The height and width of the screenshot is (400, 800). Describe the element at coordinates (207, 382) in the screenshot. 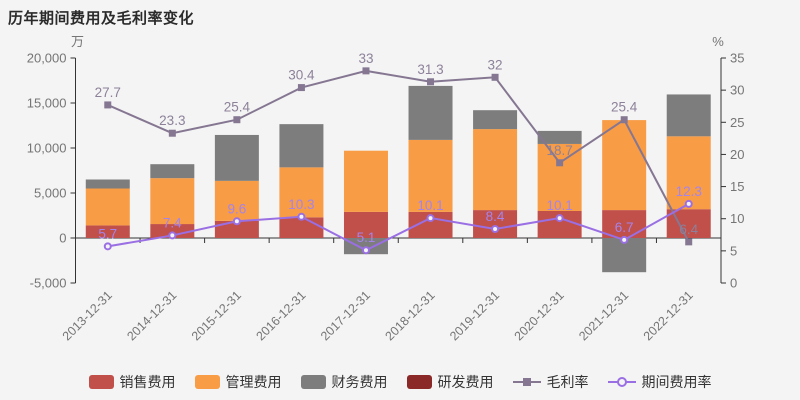

I see `admin-expense-swatch-icon` at that location.